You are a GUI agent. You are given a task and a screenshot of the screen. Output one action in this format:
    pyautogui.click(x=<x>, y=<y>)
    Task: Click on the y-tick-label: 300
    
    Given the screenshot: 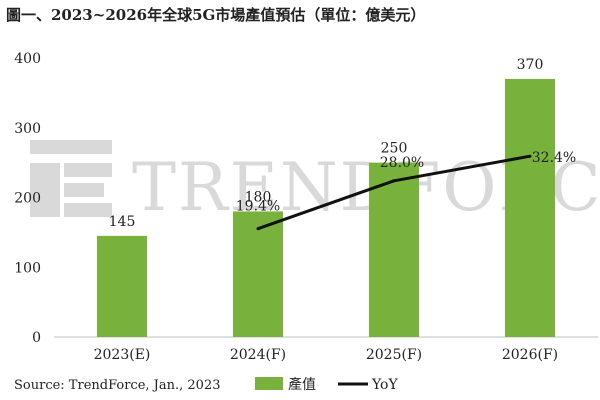 What is the action you would take?
    pyautogui.click(x=27, y=129)
    